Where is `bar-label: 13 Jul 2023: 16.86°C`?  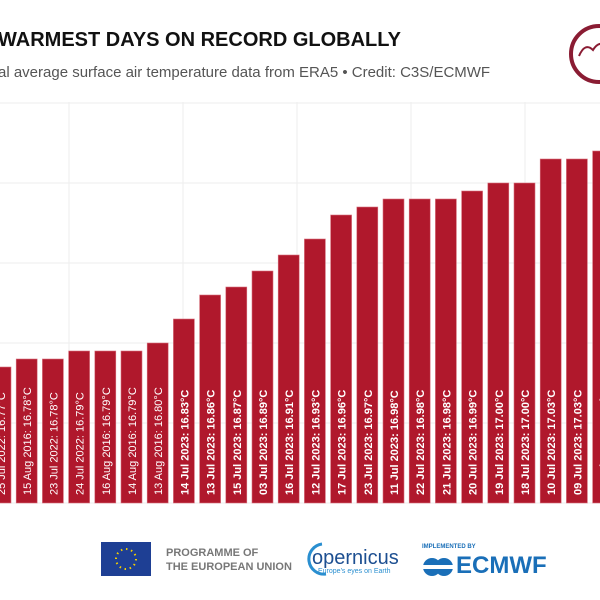
bar-label: 13 Jul 2023: 16.86°C is located at coordinates (212, 442).